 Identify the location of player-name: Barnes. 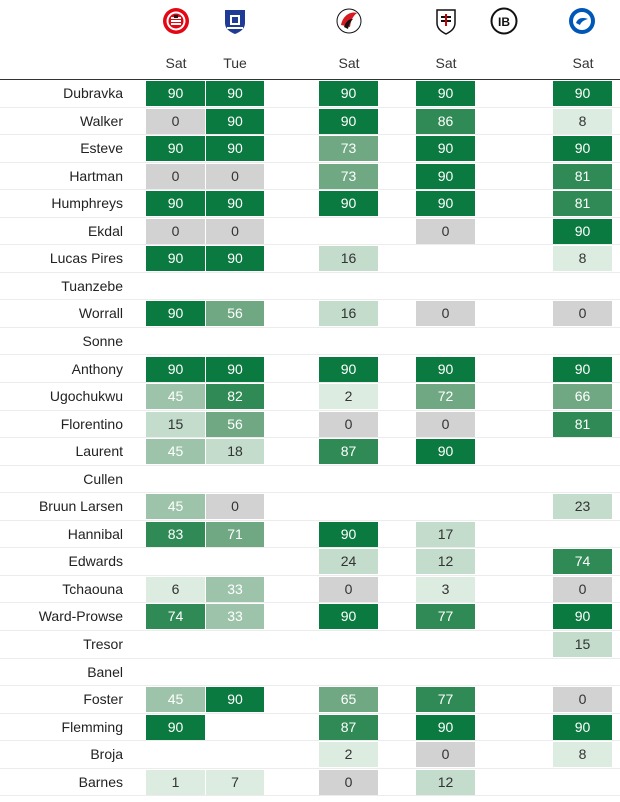
(100, 781).